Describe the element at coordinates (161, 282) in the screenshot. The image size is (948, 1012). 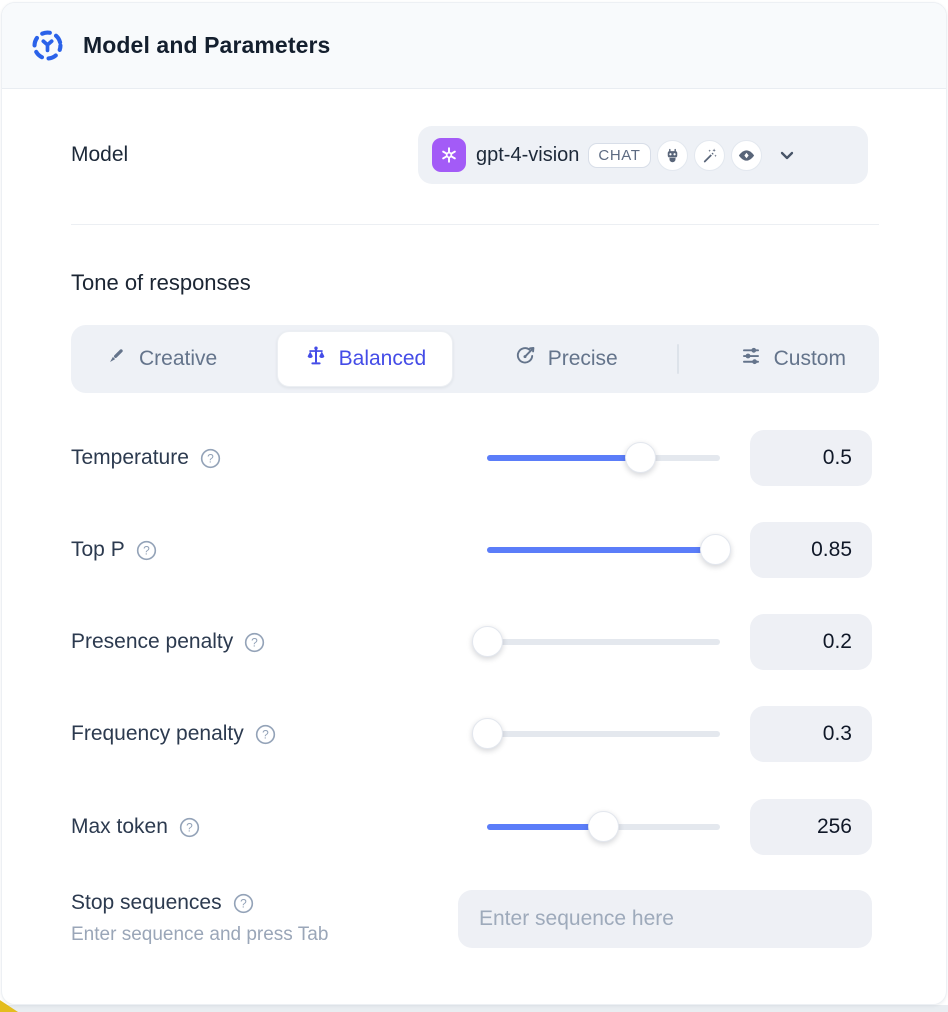
I see `tone-heading: Tone of responses` at that location.